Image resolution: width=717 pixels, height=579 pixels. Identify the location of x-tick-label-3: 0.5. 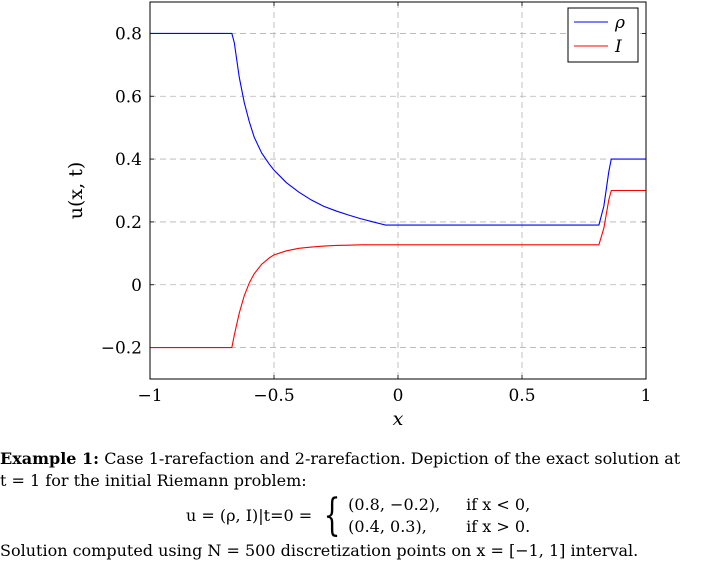
(521, 396).